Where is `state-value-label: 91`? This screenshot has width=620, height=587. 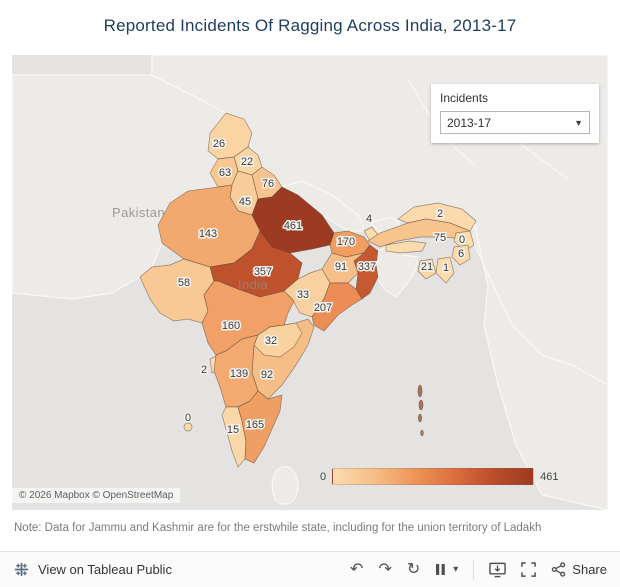 state-value-label: 91 is located at coordinates (341, 267).